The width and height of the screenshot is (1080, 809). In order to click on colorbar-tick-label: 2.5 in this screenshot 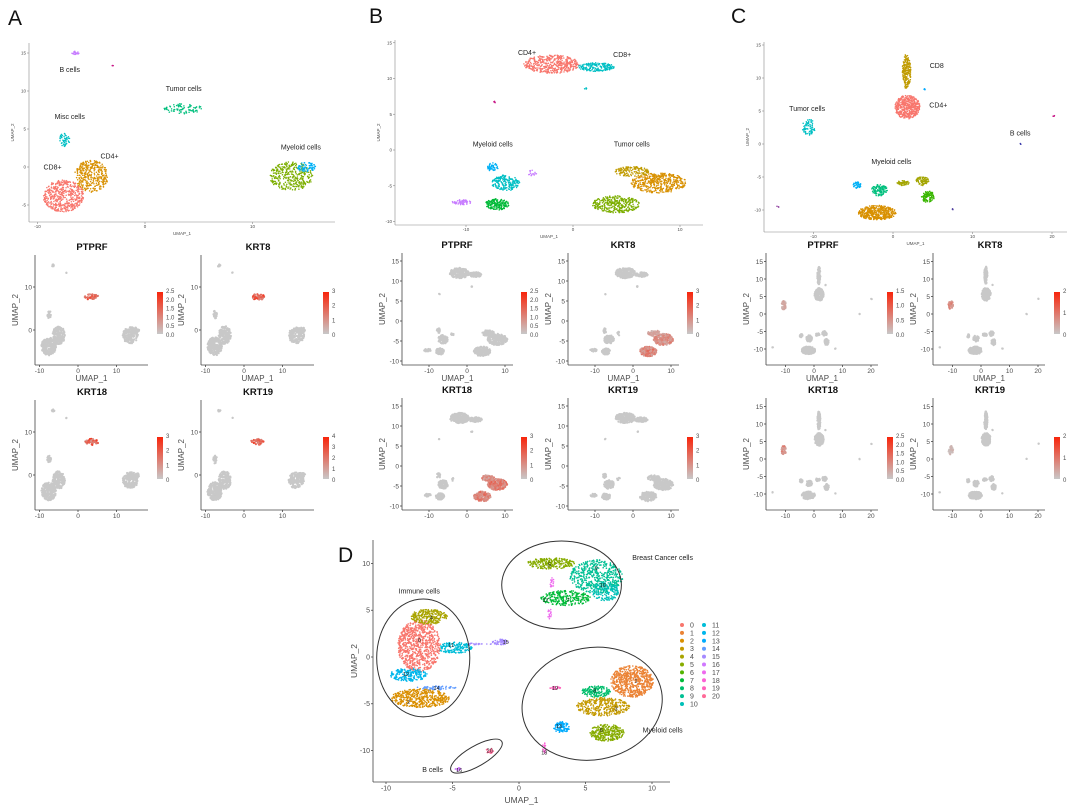, I will do `click(170, 292)`.